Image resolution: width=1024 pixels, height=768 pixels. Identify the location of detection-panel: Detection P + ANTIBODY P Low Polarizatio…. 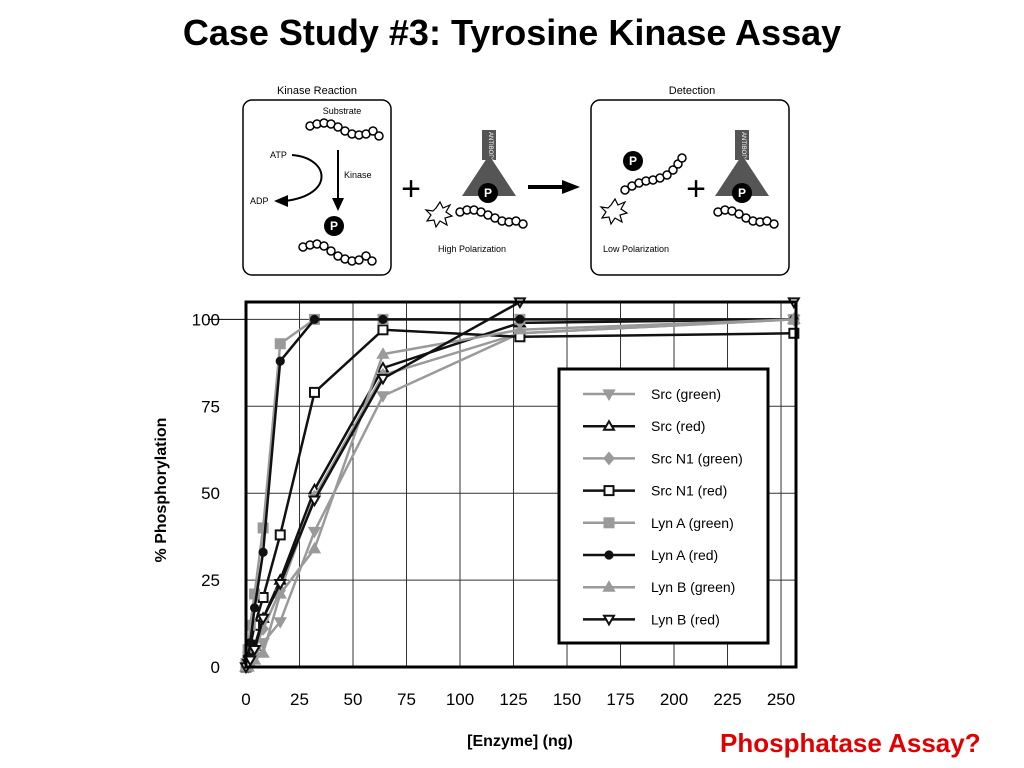
(690, 180).